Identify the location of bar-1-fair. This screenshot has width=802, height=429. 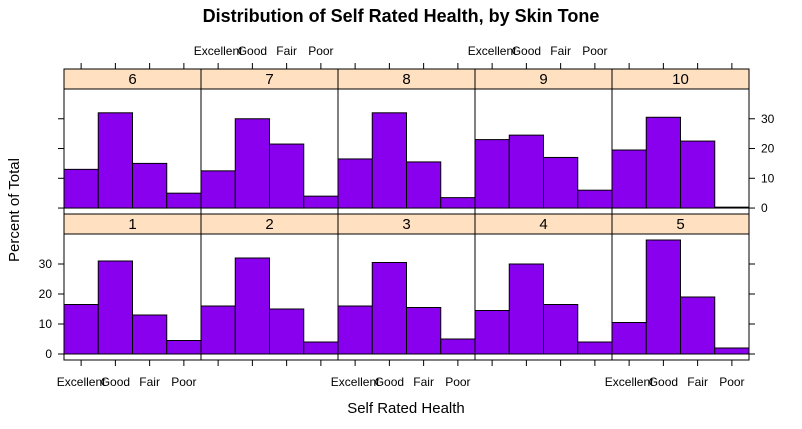
(150, 334).